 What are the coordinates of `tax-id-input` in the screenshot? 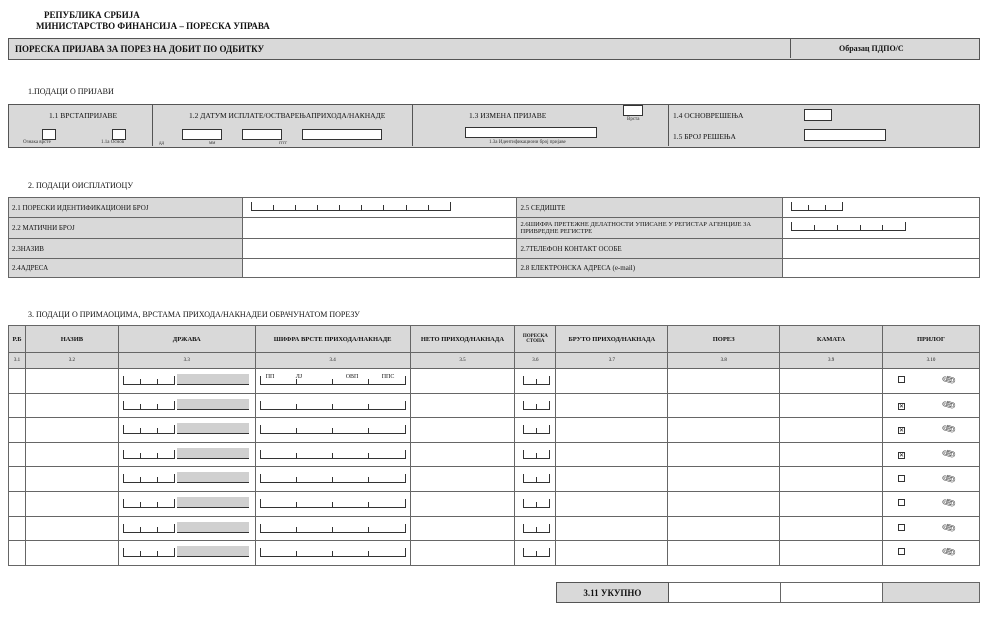 It's located at (379, 207).